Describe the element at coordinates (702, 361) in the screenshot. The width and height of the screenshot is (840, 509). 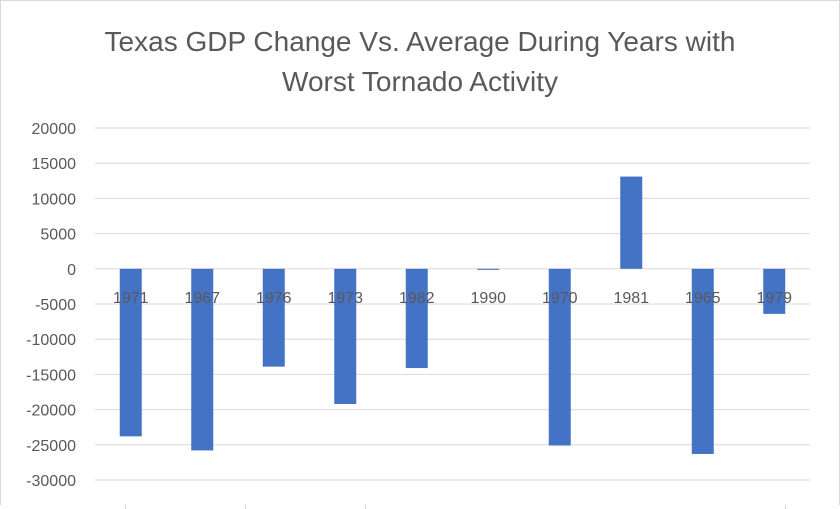
I see `bar-1965` at that location.